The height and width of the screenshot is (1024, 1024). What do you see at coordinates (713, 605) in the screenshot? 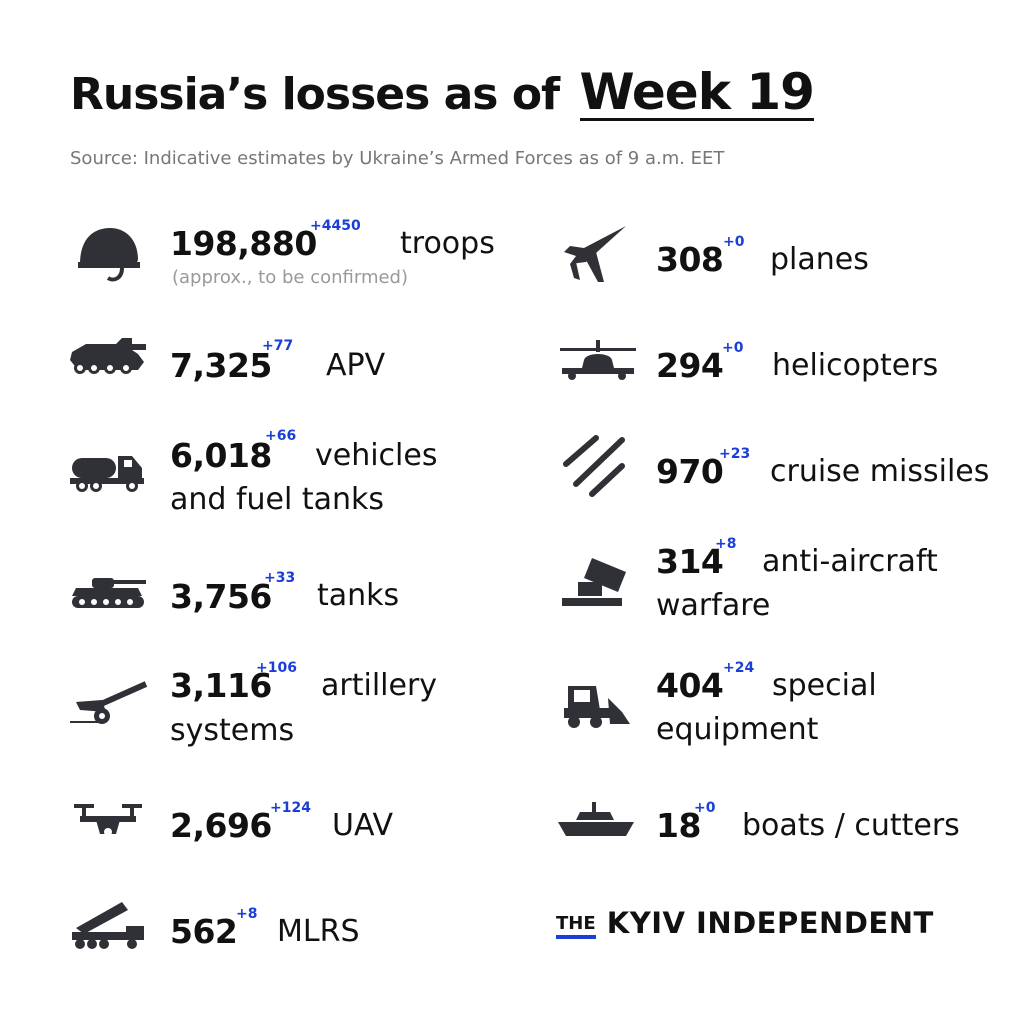
I see `anti-aircraft-label-line2: warfare` at bounding box center [713, 605].